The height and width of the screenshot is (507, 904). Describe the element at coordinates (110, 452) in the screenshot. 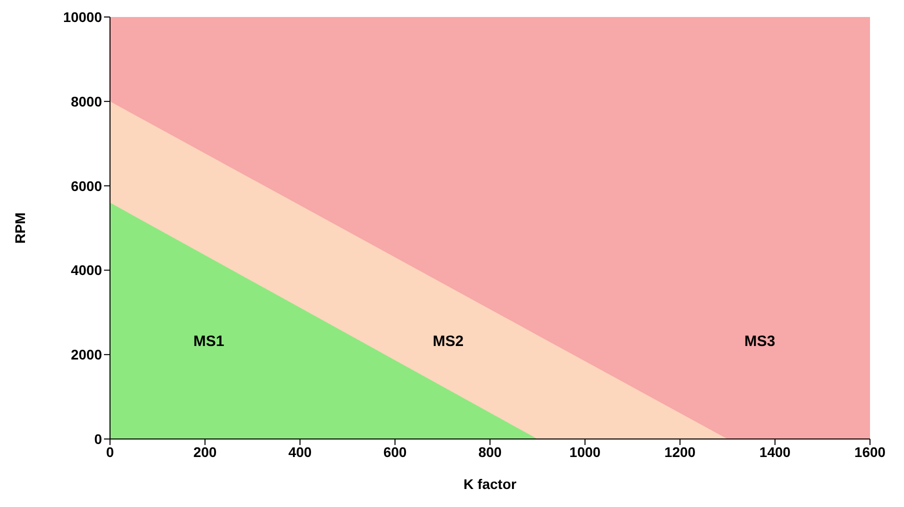

I see `x-tick-label: 0` at that location.